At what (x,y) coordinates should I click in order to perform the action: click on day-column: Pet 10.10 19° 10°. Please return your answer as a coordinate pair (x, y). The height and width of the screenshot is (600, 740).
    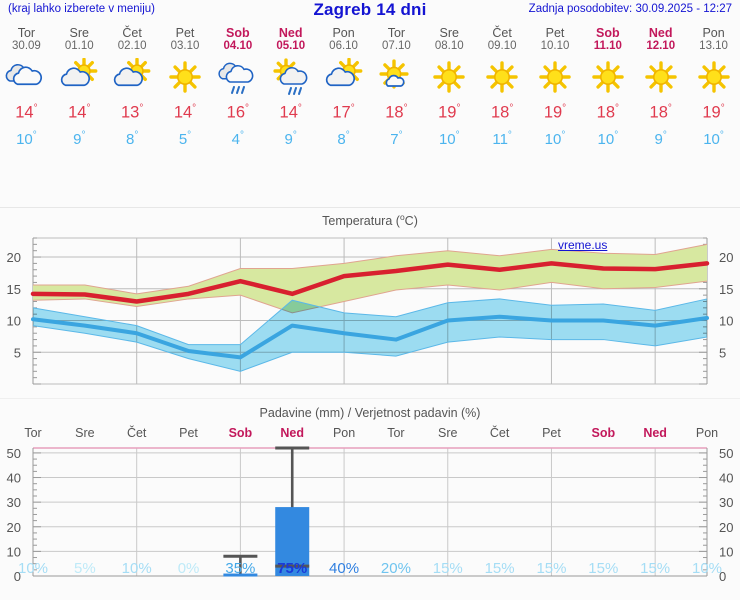
    Looking at the image, I should click on (555, 88).